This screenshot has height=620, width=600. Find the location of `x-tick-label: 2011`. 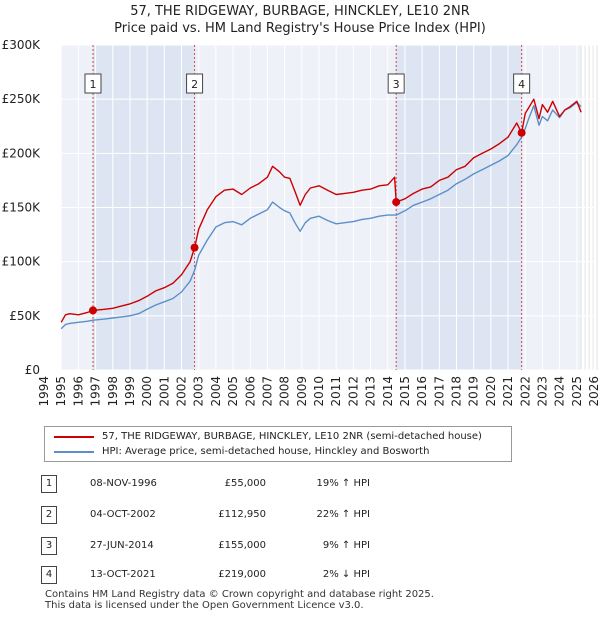

x-tick-label: 2011 is located at coordinates (336, 391).